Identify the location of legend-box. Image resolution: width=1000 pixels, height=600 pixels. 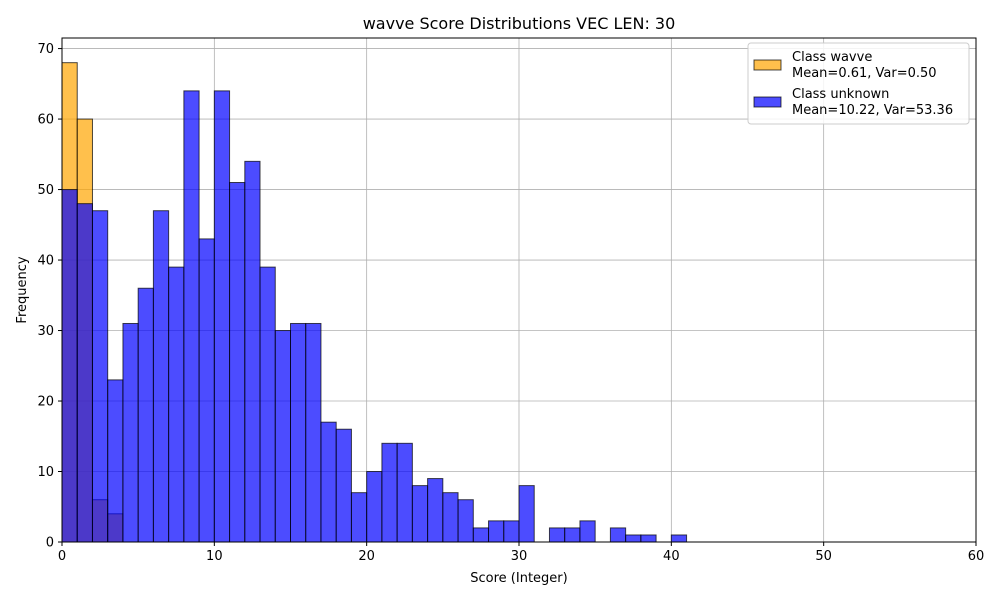
(858, 83).